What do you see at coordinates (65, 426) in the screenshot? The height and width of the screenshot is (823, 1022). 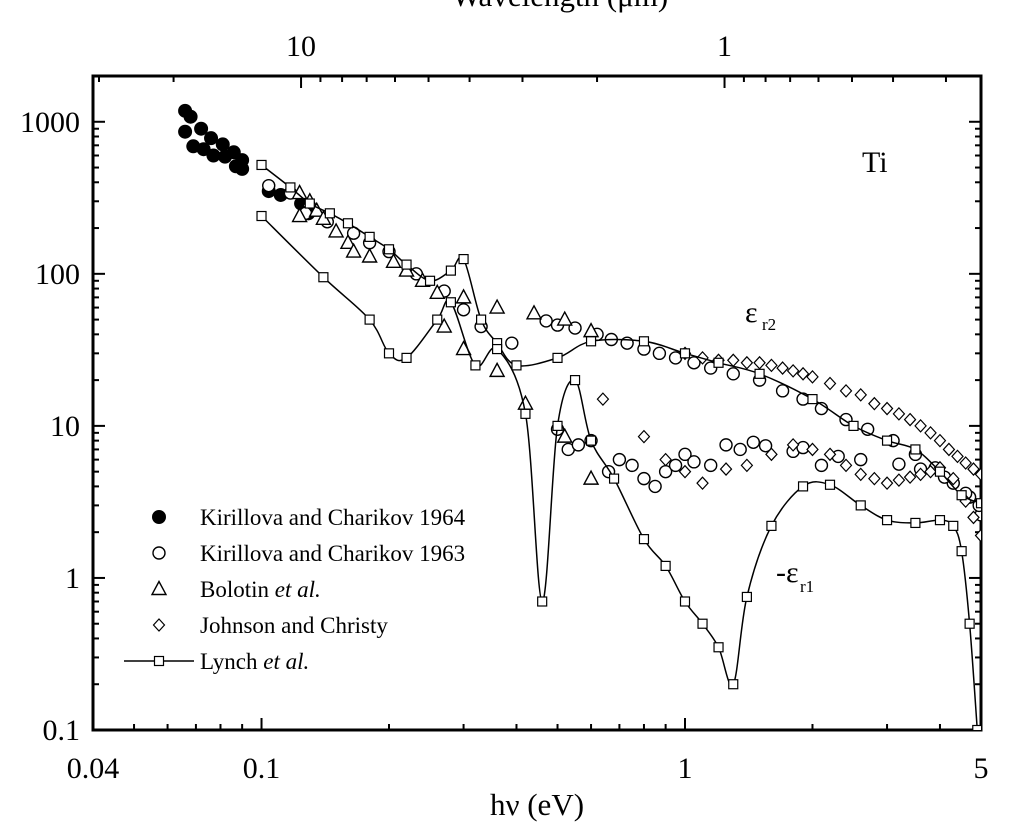 I see `y-tick-label: 10` at bounding box center [65, 426].